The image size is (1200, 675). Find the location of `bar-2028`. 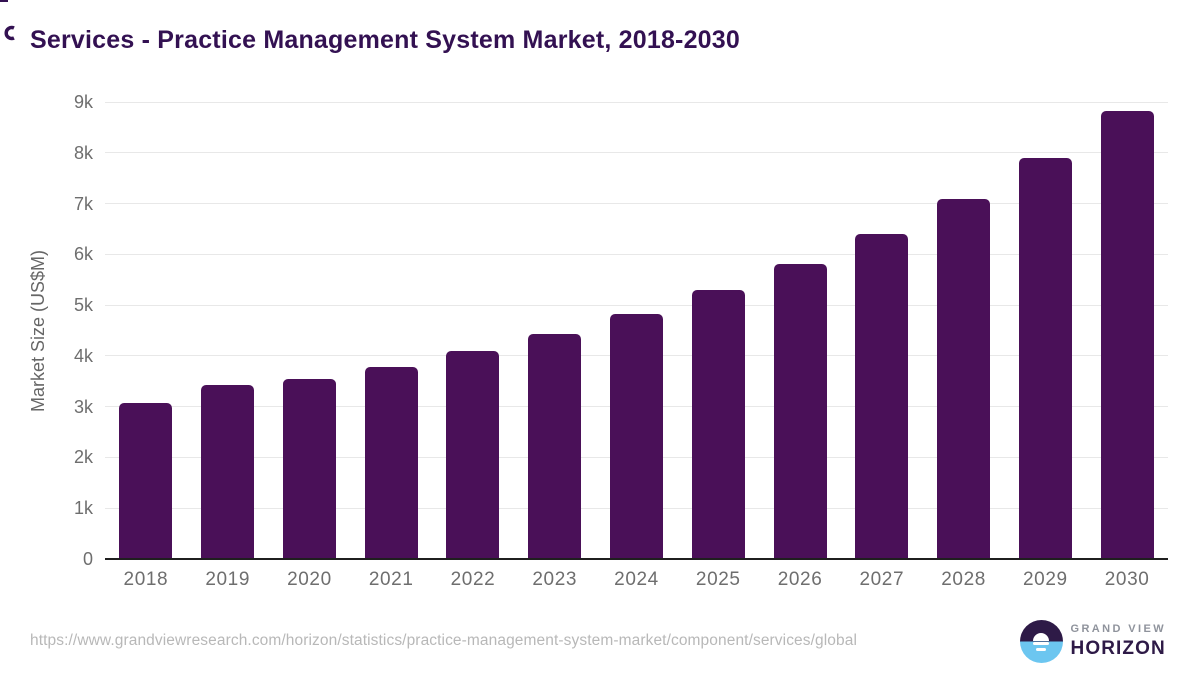

bar-2028 is located at coordinates (964, 379).